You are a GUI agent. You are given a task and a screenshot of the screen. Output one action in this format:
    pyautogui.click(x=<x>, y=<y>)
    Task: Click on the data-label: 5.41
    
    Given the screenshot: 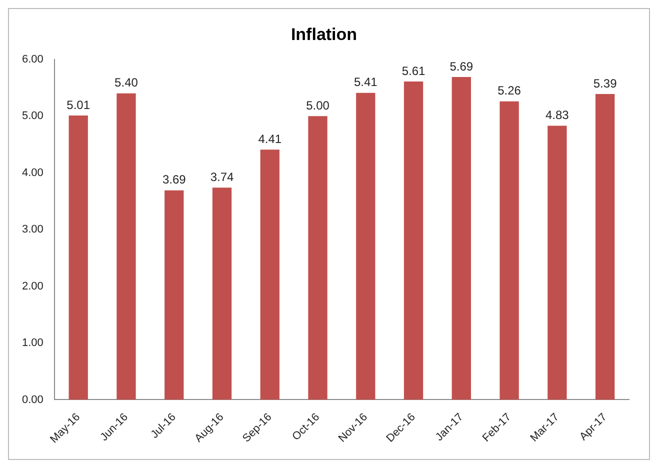 What is the action you would take?
    pyautogui.click(x=366, y=82)
    